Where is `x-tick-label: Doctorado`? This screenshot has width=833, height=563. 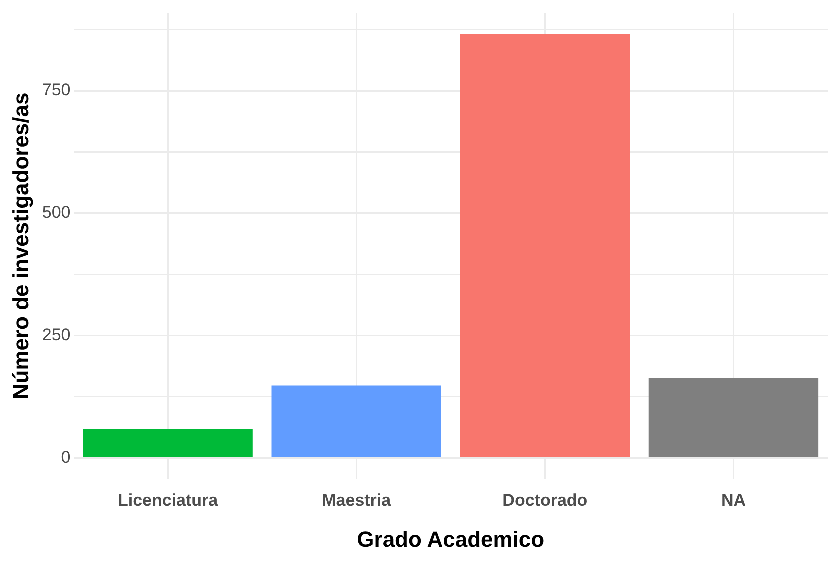 x-tick-label: Doctorado is located at coordinates (545, 500).